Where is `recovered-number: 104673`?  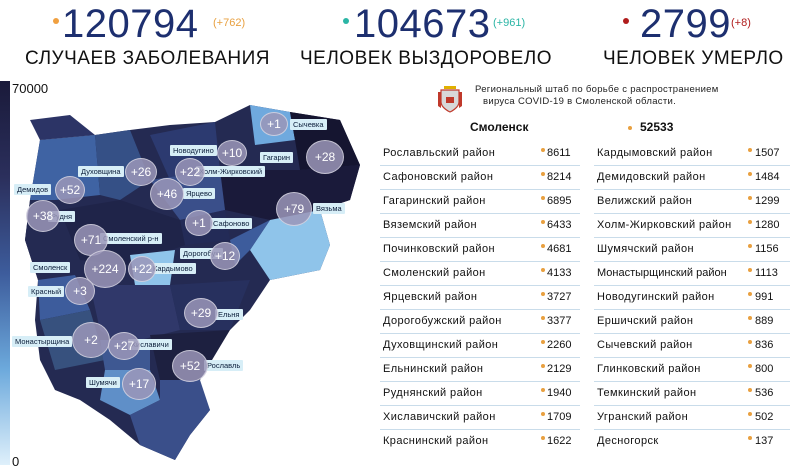
recovered-number: 104673 is located at coordinates (422, 24).